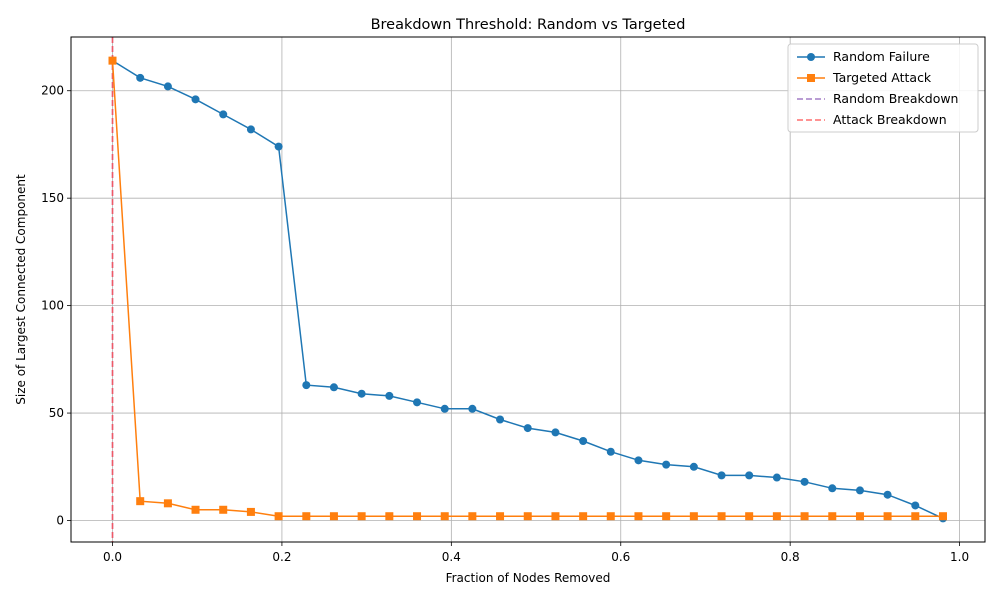 The width and height of the screenshot is (1000, 600). I want to click on x-tick-label: 0.0, so click(112, 557).